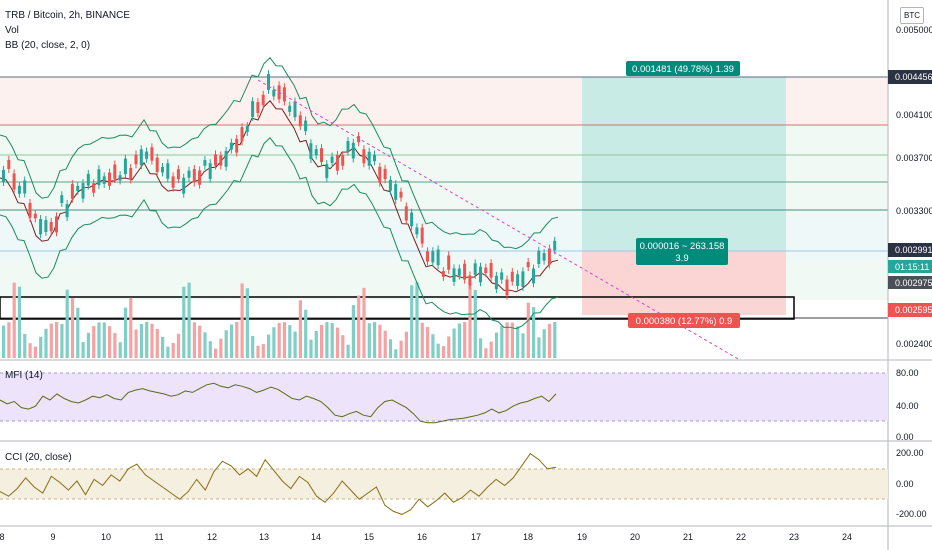  Describe the element at coordinates (912, 15) in the screenshot. I see `currency-scale-button: BTC` at that location.